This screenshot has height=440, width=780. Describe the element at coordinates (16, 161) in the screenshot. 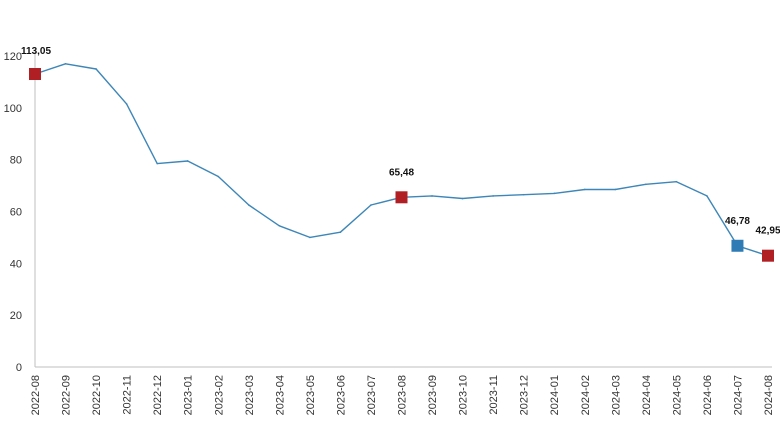

I see `y-tick-label: 80` at that location.